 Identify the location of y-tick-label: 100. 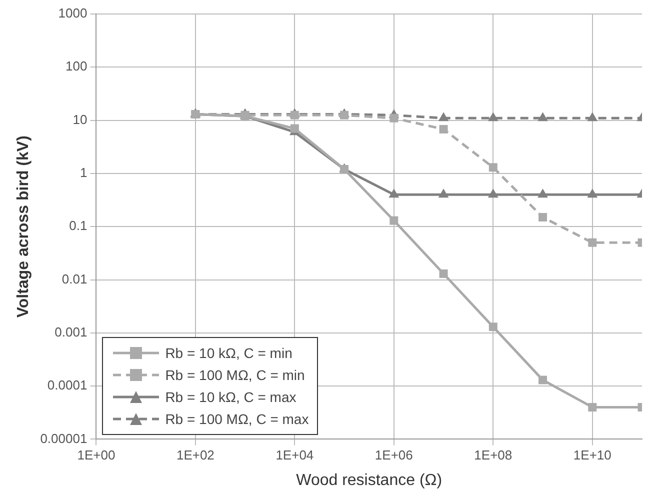
(76, 66).